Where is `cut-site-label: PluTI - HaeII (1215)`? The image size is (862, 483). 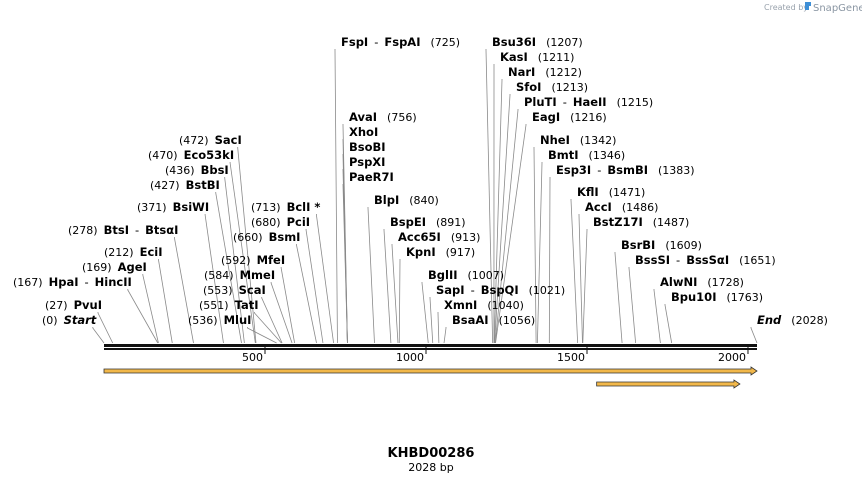
cut-site-label: PluTI - HaeII (1215) is located at coordinates (588, 102).